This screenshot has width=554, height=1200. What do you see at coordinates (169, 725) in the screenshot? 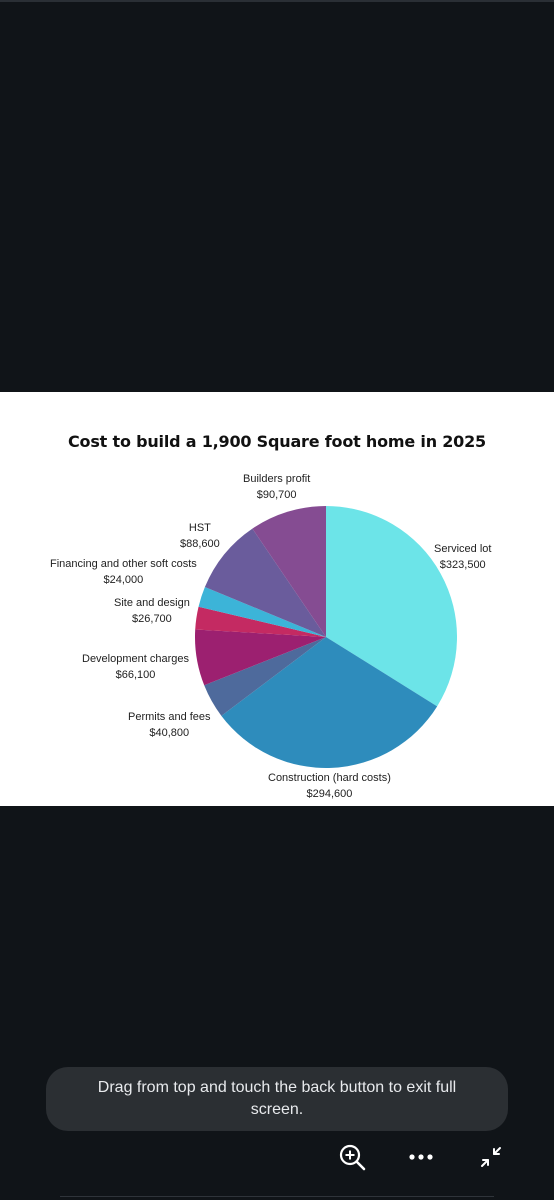
I see `label-permits: Permits and fees $40,800` at bounding box center [169, 725].